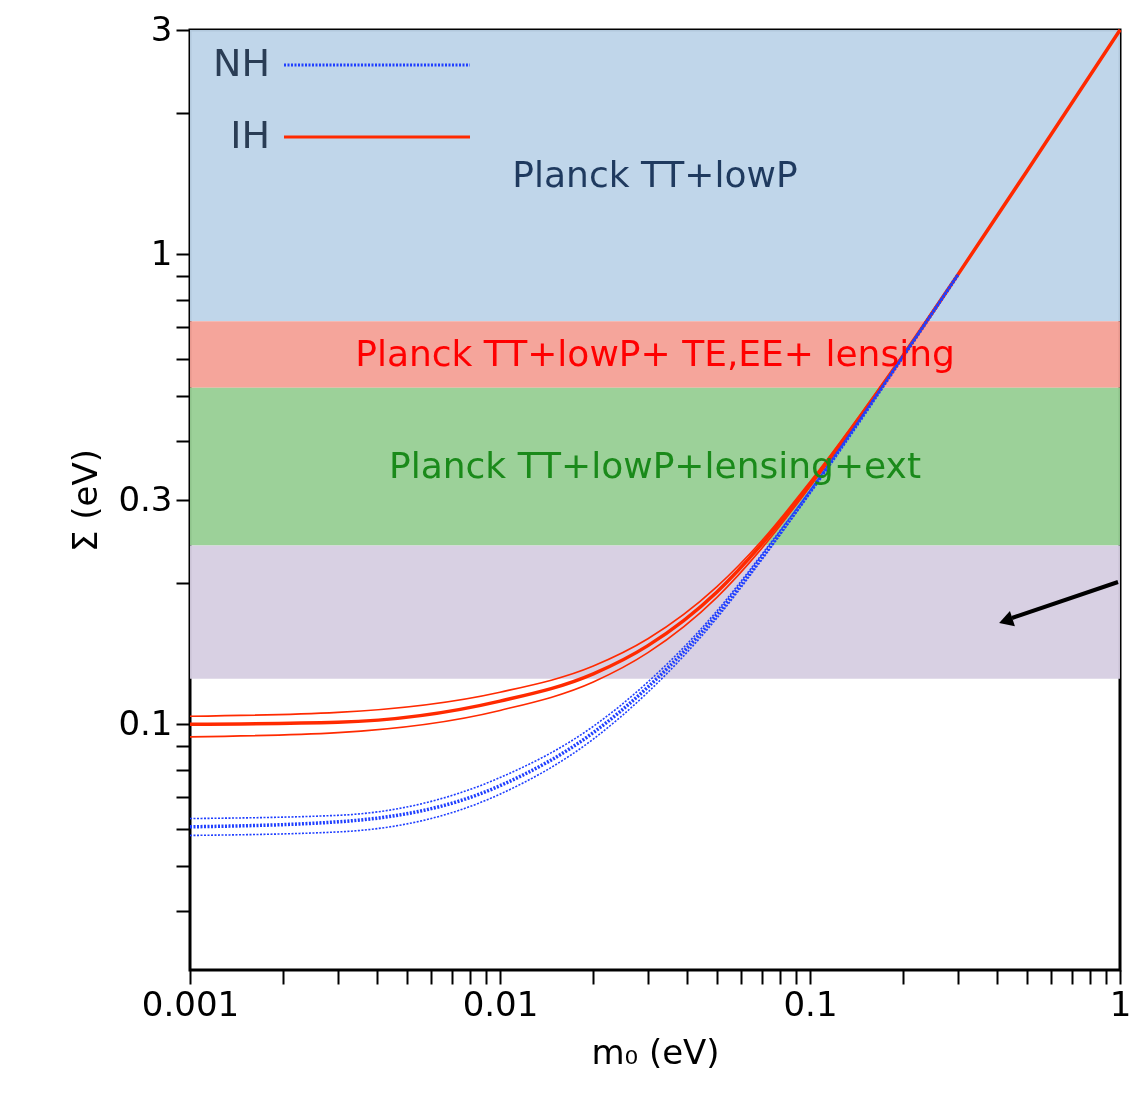 The image size is (1144, 1106). Describe the element at coordinates (810, 1003) in the screenshot. I see `x-tick-label: 0.1` at that location.